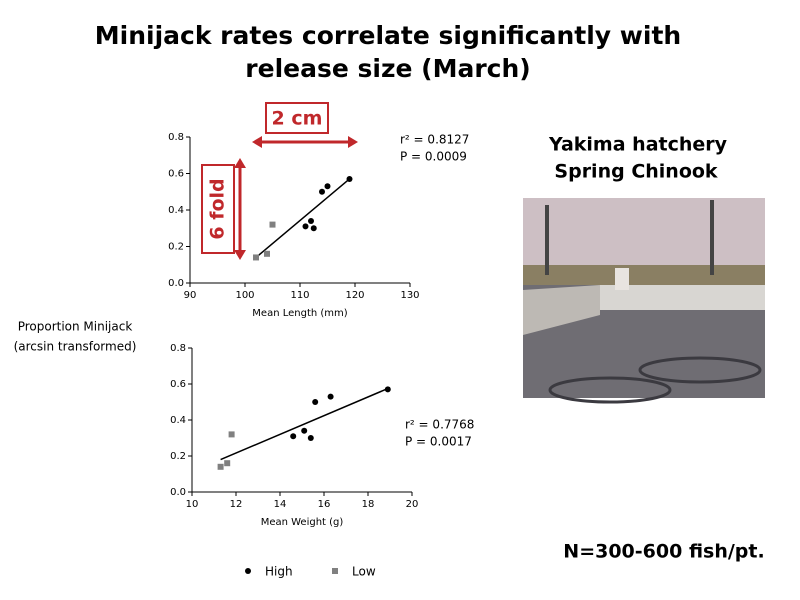 Image resolution: width=800 pixels, height=600 pixels. I want to click on stat-label: P = 0.0009, so click(433, 157).